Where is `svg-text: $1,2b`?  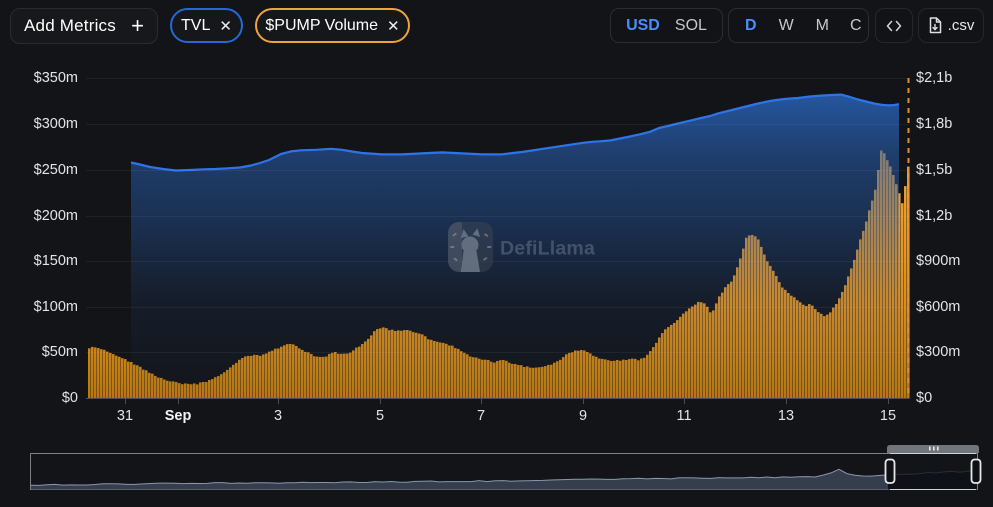 svg-text: $1,2b is located at coordinates (934, 216).